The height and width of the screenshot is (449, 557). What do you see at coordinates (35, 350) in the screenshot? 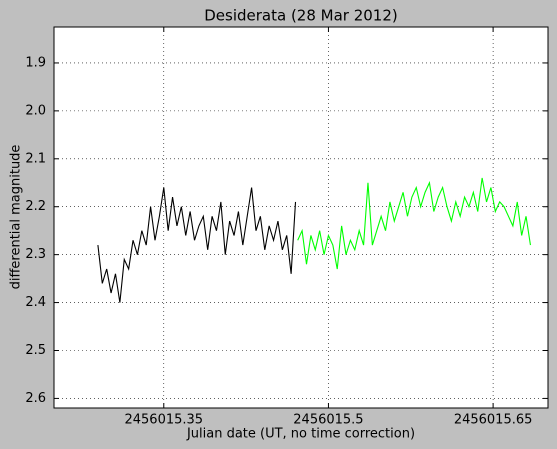
I see `y-tick-label: 2.5` at bounding box center [35, 350].